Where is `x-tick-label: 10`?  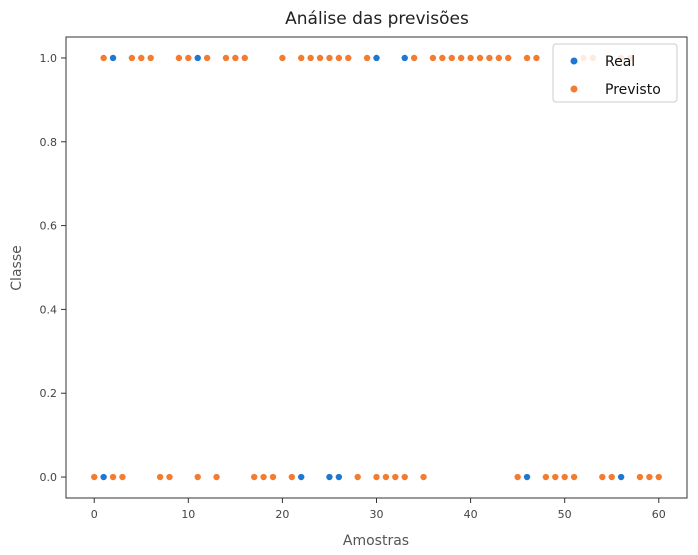 x-tick-label: 10 is located at coordinates (188, 514).